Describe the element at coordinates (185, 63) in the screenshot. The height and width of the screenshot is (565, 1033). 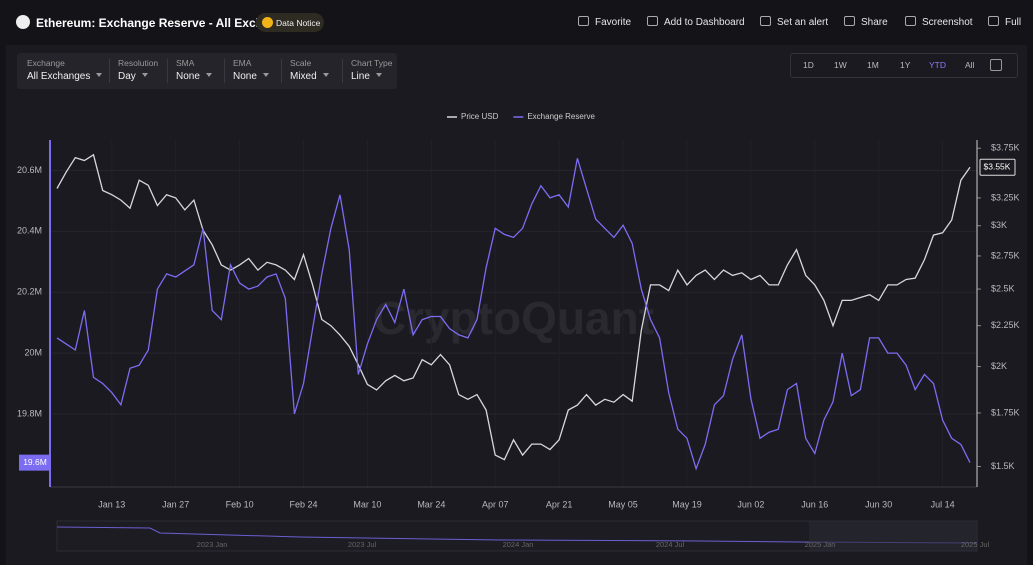
I see `control-label: SMA` at that location.